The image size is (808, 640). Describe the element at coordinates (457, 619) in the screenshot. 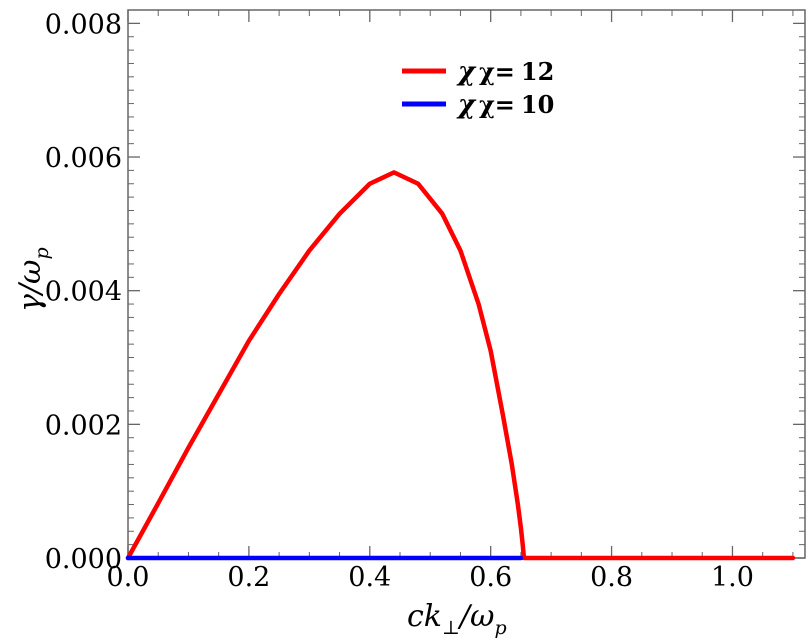

I see `x-axis-label: ck⊥/ωp` at that location.